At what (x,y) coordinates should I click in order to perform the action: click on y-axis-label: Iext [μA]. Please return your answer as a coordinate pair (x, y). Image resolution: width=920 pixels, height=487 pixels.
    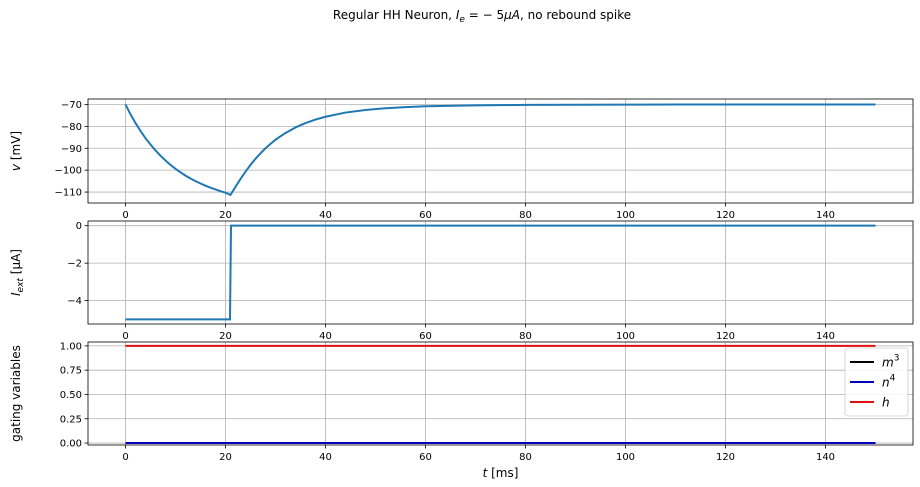
    Looking at the image, I should click on (17, 272).